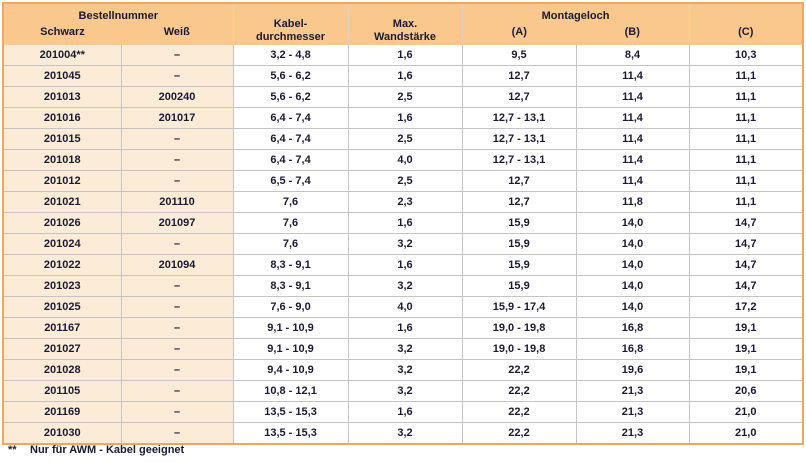  What do you see at coordinates (291, 244) in the screenshot?
I see `cell-kabeldurchmesser: 7,6` at bounding box center [291, 244].